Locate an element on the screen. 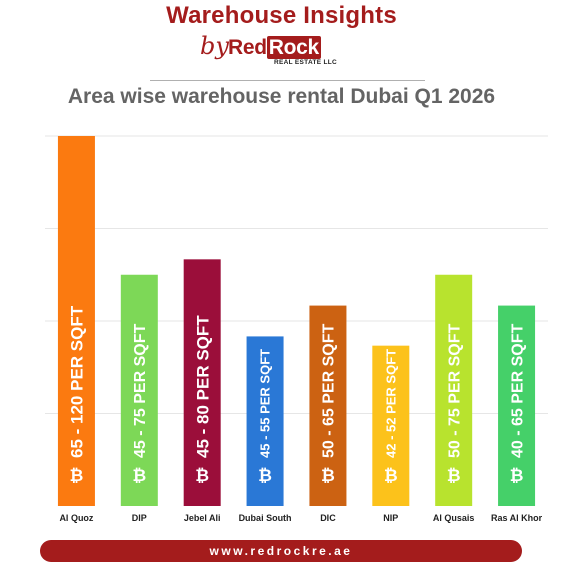  bar-value-label: 45 - 80 PER SQFT is located at coordinates (202, 386).